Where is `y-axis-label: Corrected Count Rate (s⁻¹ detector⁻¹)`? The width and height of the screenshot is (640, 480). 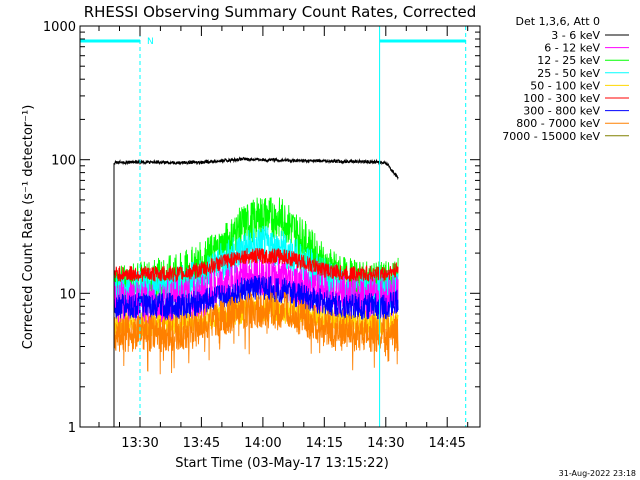 y-axis-label: Corrected Count Rate (s⁻¹ detector⁻¹) is located at coordinates (28, 227).